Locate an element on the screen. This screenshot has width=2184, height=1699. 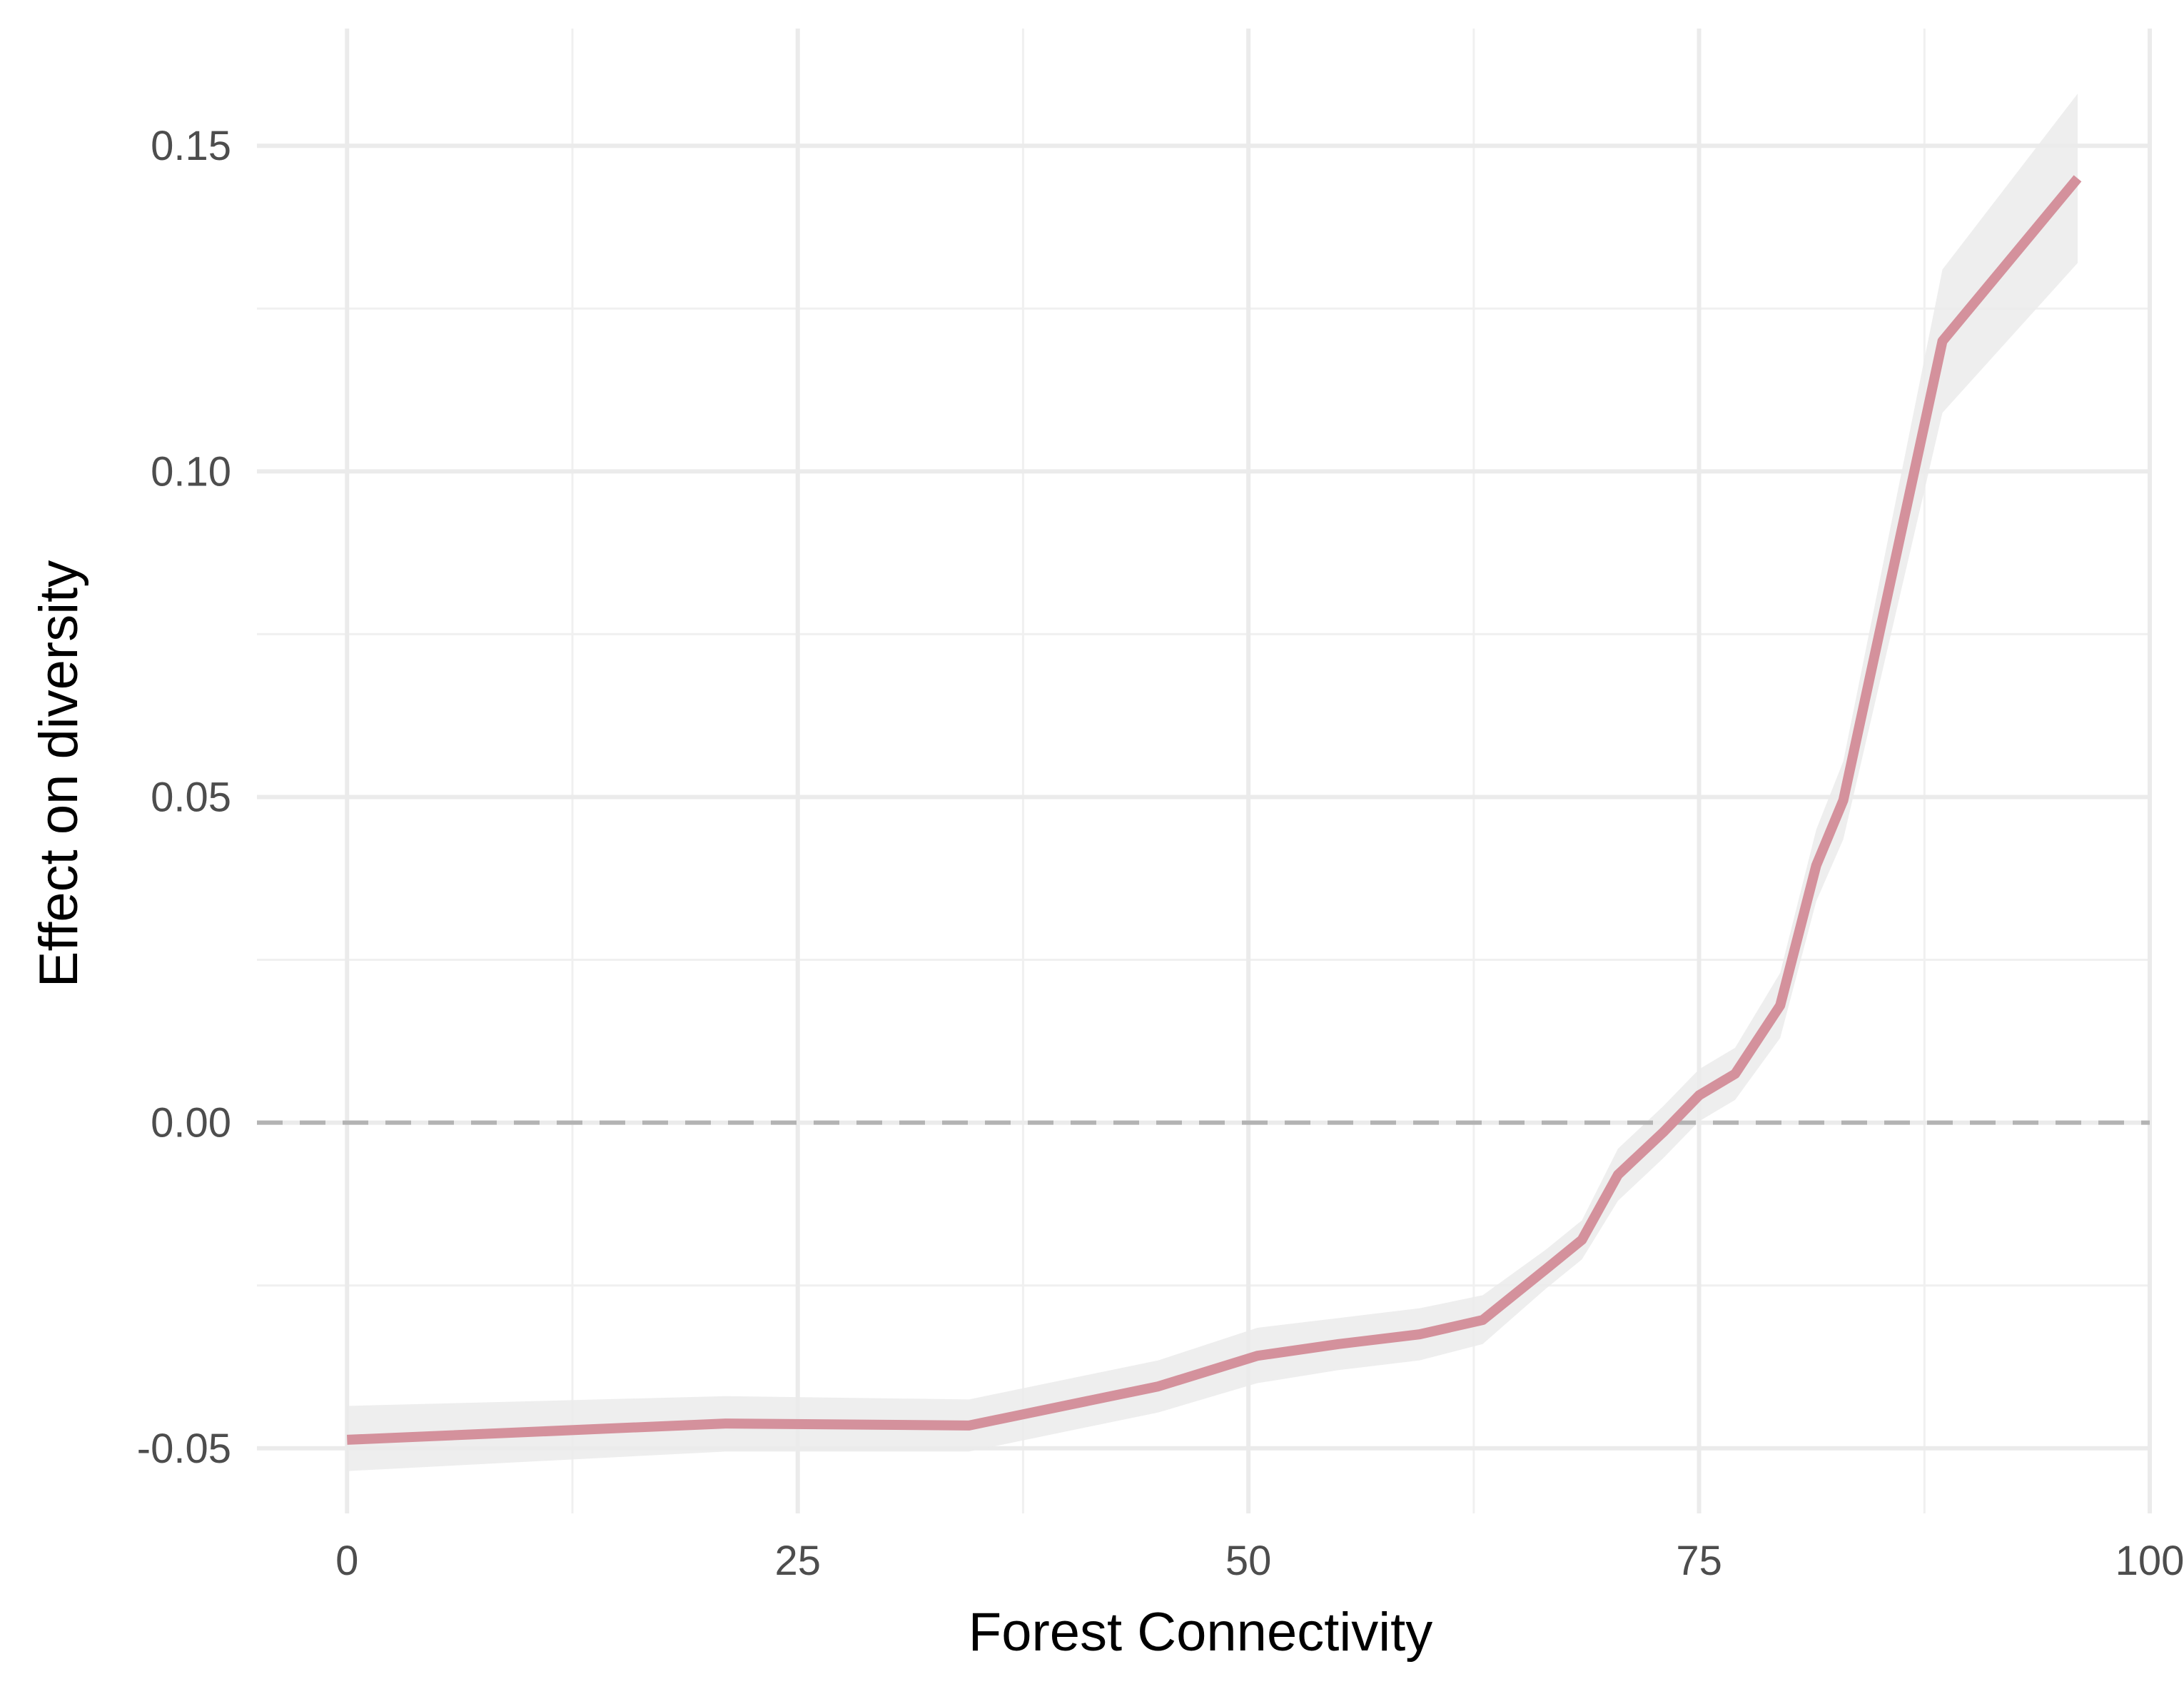
x-tick-label: 0 is located at coordinates (346, 1561).